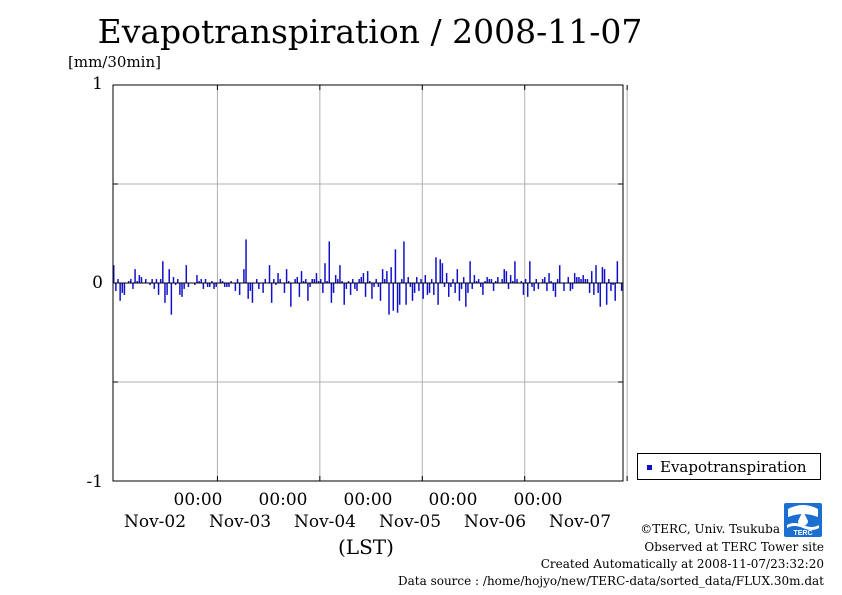  I want to click on x-tick-day-3: Nov-04, so click(325, 522).